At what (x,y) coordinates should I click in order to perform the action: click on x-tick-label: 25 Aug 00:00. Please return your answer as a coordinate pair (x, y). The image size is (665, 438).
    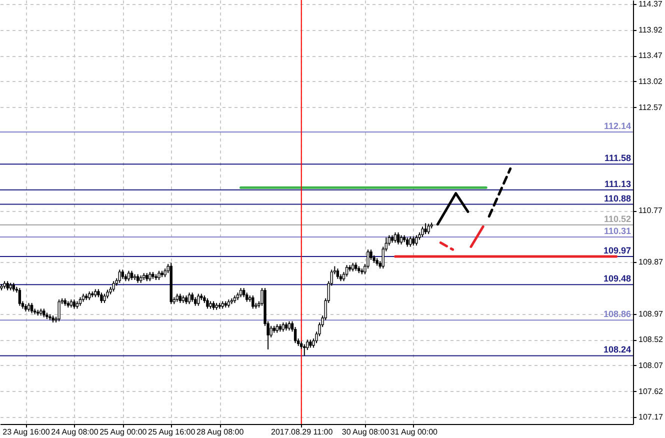
    Looking at the image, I should click on (124, 432).